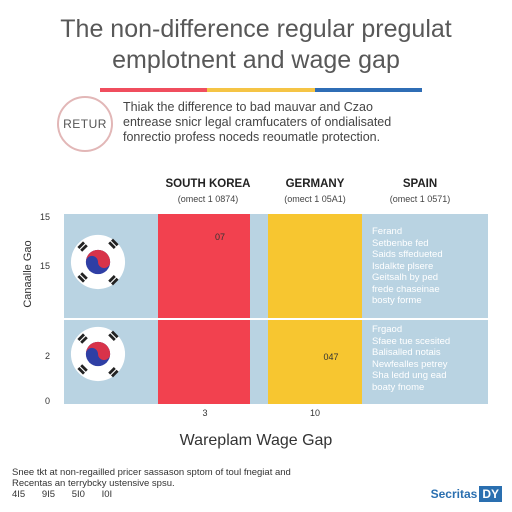  Describe the element at coordinates (411, 341) in the screenshot. I see `note-line: Sfaee tue scesited` at that location.